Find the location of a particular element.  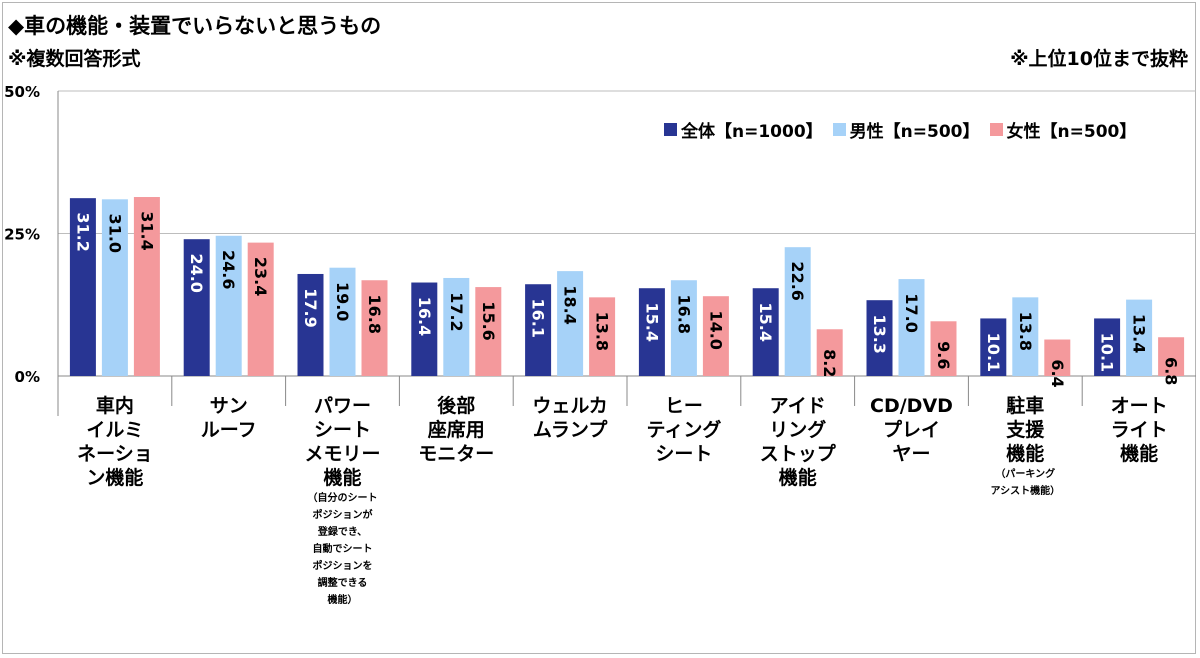

y-tick-label: 0% is located at coordinates (27, 377).